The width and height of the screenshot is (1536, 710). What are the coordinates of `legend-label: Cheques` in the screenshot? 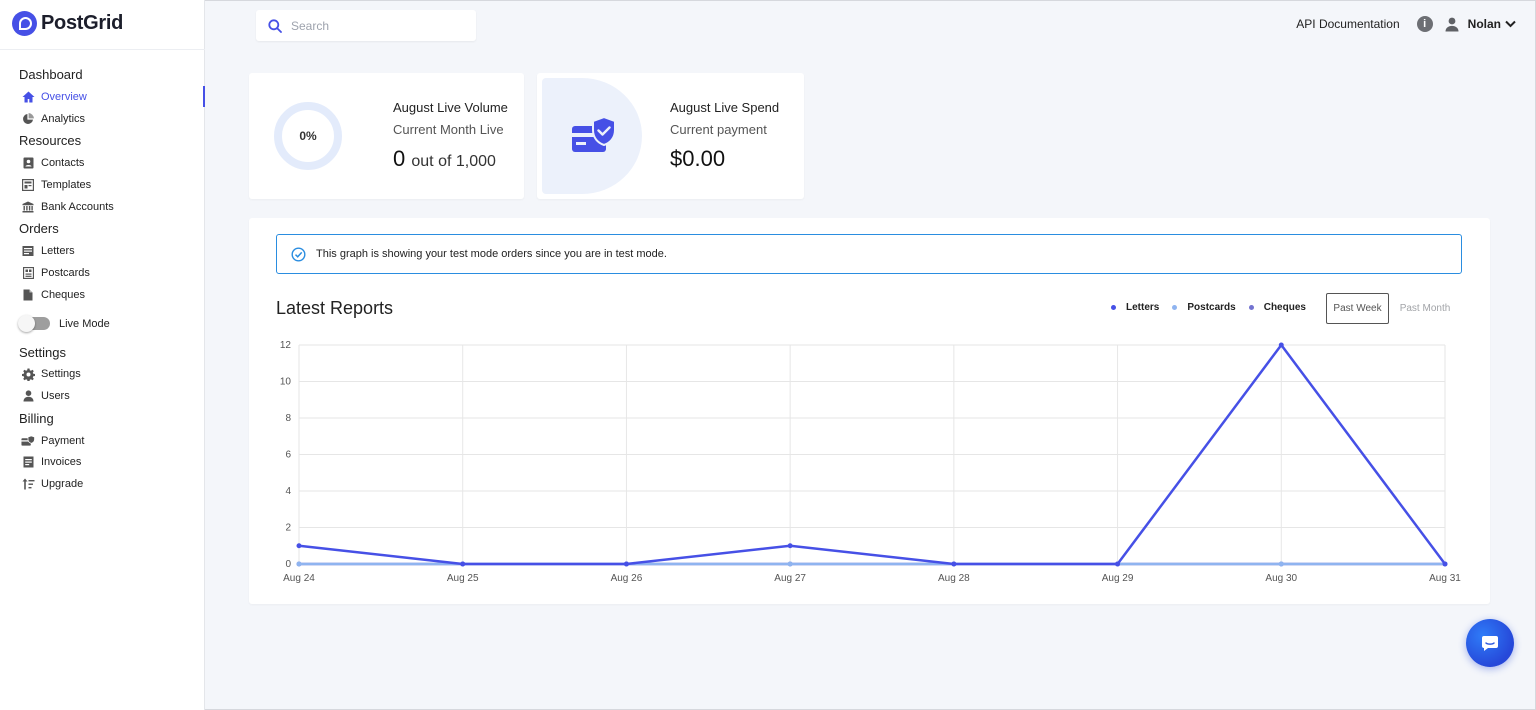 It's located at (1284, 307).